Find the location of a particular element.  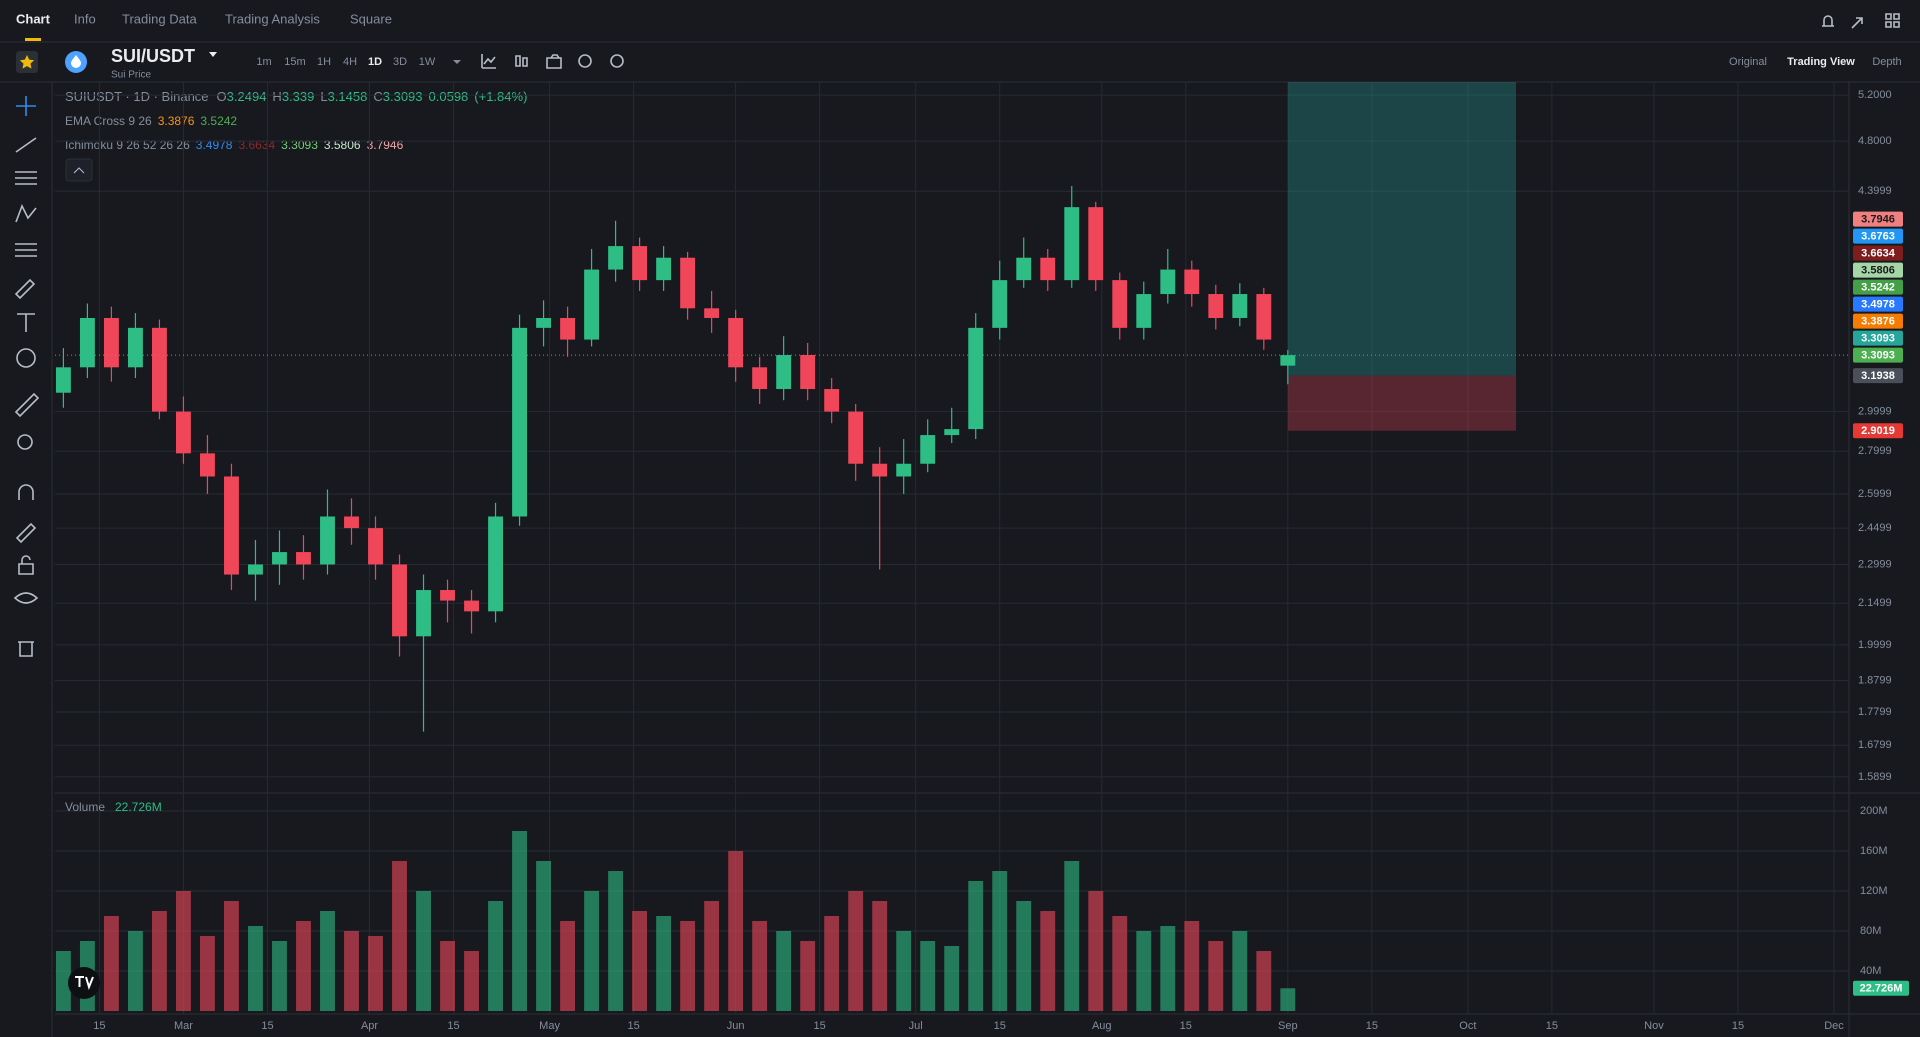

camera-icon is located at coordinates (554, 61).